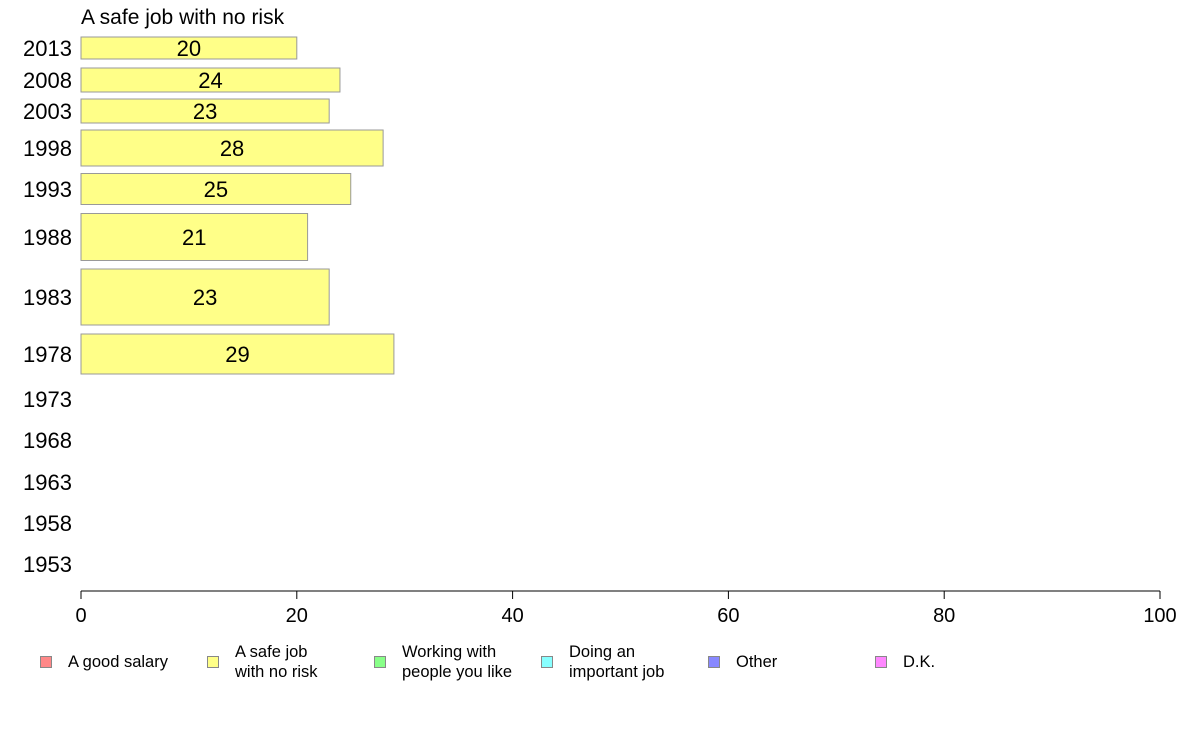  I want to click on legend-swatch-safe-job, so click(213, 662).